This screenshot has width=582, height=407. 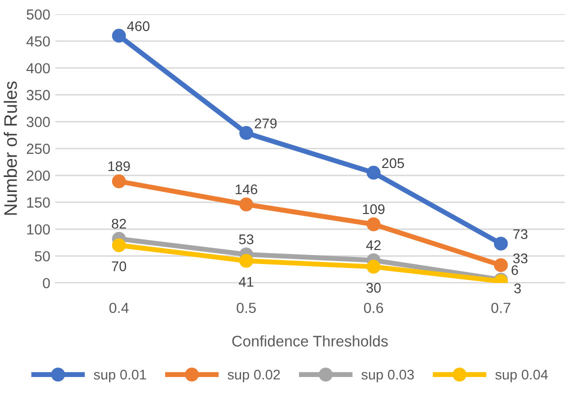 I want to click on data-label: 42, so click(x=373, y=245).